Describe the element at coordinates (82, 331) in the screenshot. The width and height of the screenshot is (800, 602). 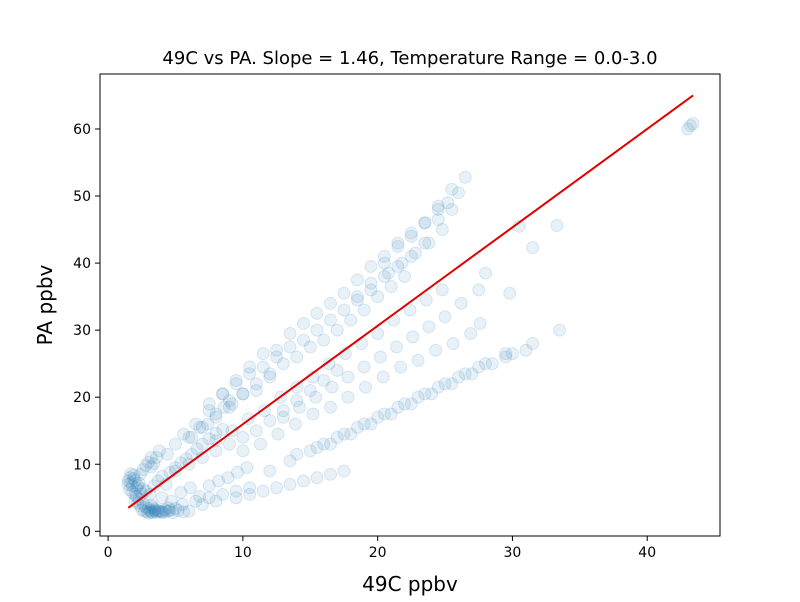
I see `y-tick-label: 30` at that location.